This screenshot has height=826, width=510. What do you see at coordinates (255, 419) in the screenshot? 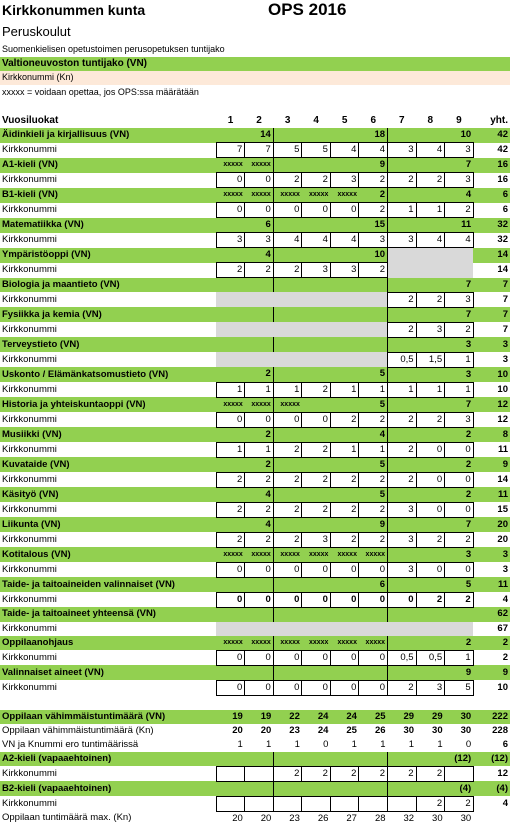
I see `kn-row: Kirkkonummi 0 0 0 0 2 2 2 2 3 12` at bounding box center [255, 419].